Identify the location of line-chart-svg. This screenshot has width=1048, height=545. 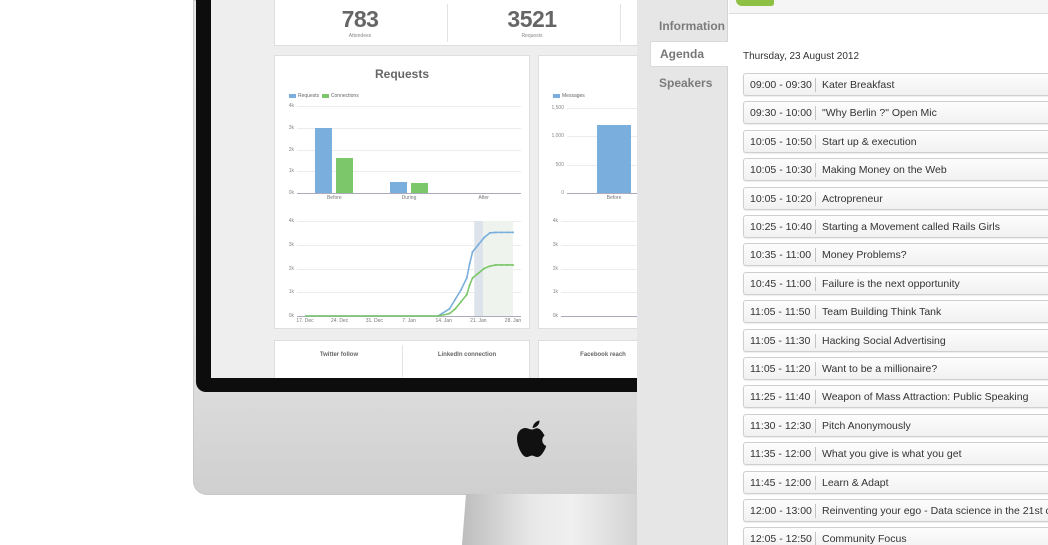
(409, 269).